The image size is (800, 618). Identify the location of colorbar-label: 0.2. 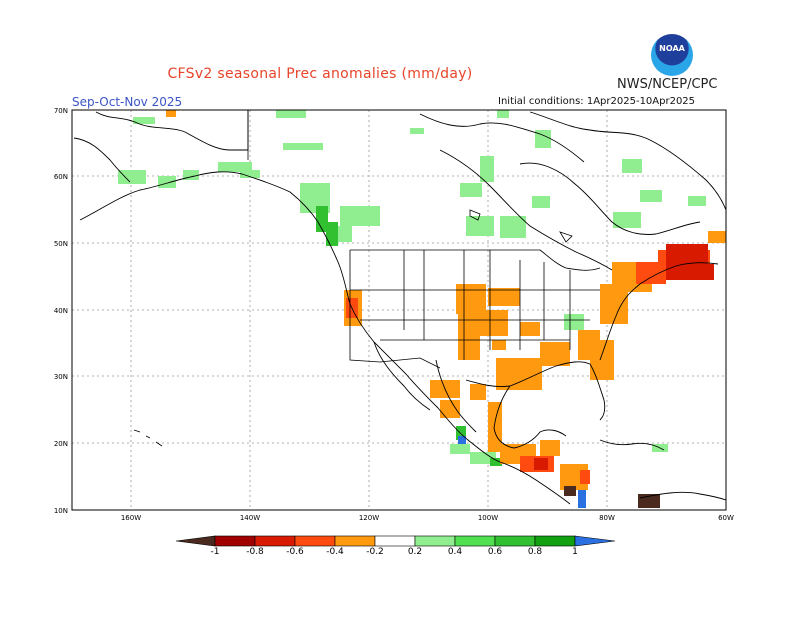
(415, 552).